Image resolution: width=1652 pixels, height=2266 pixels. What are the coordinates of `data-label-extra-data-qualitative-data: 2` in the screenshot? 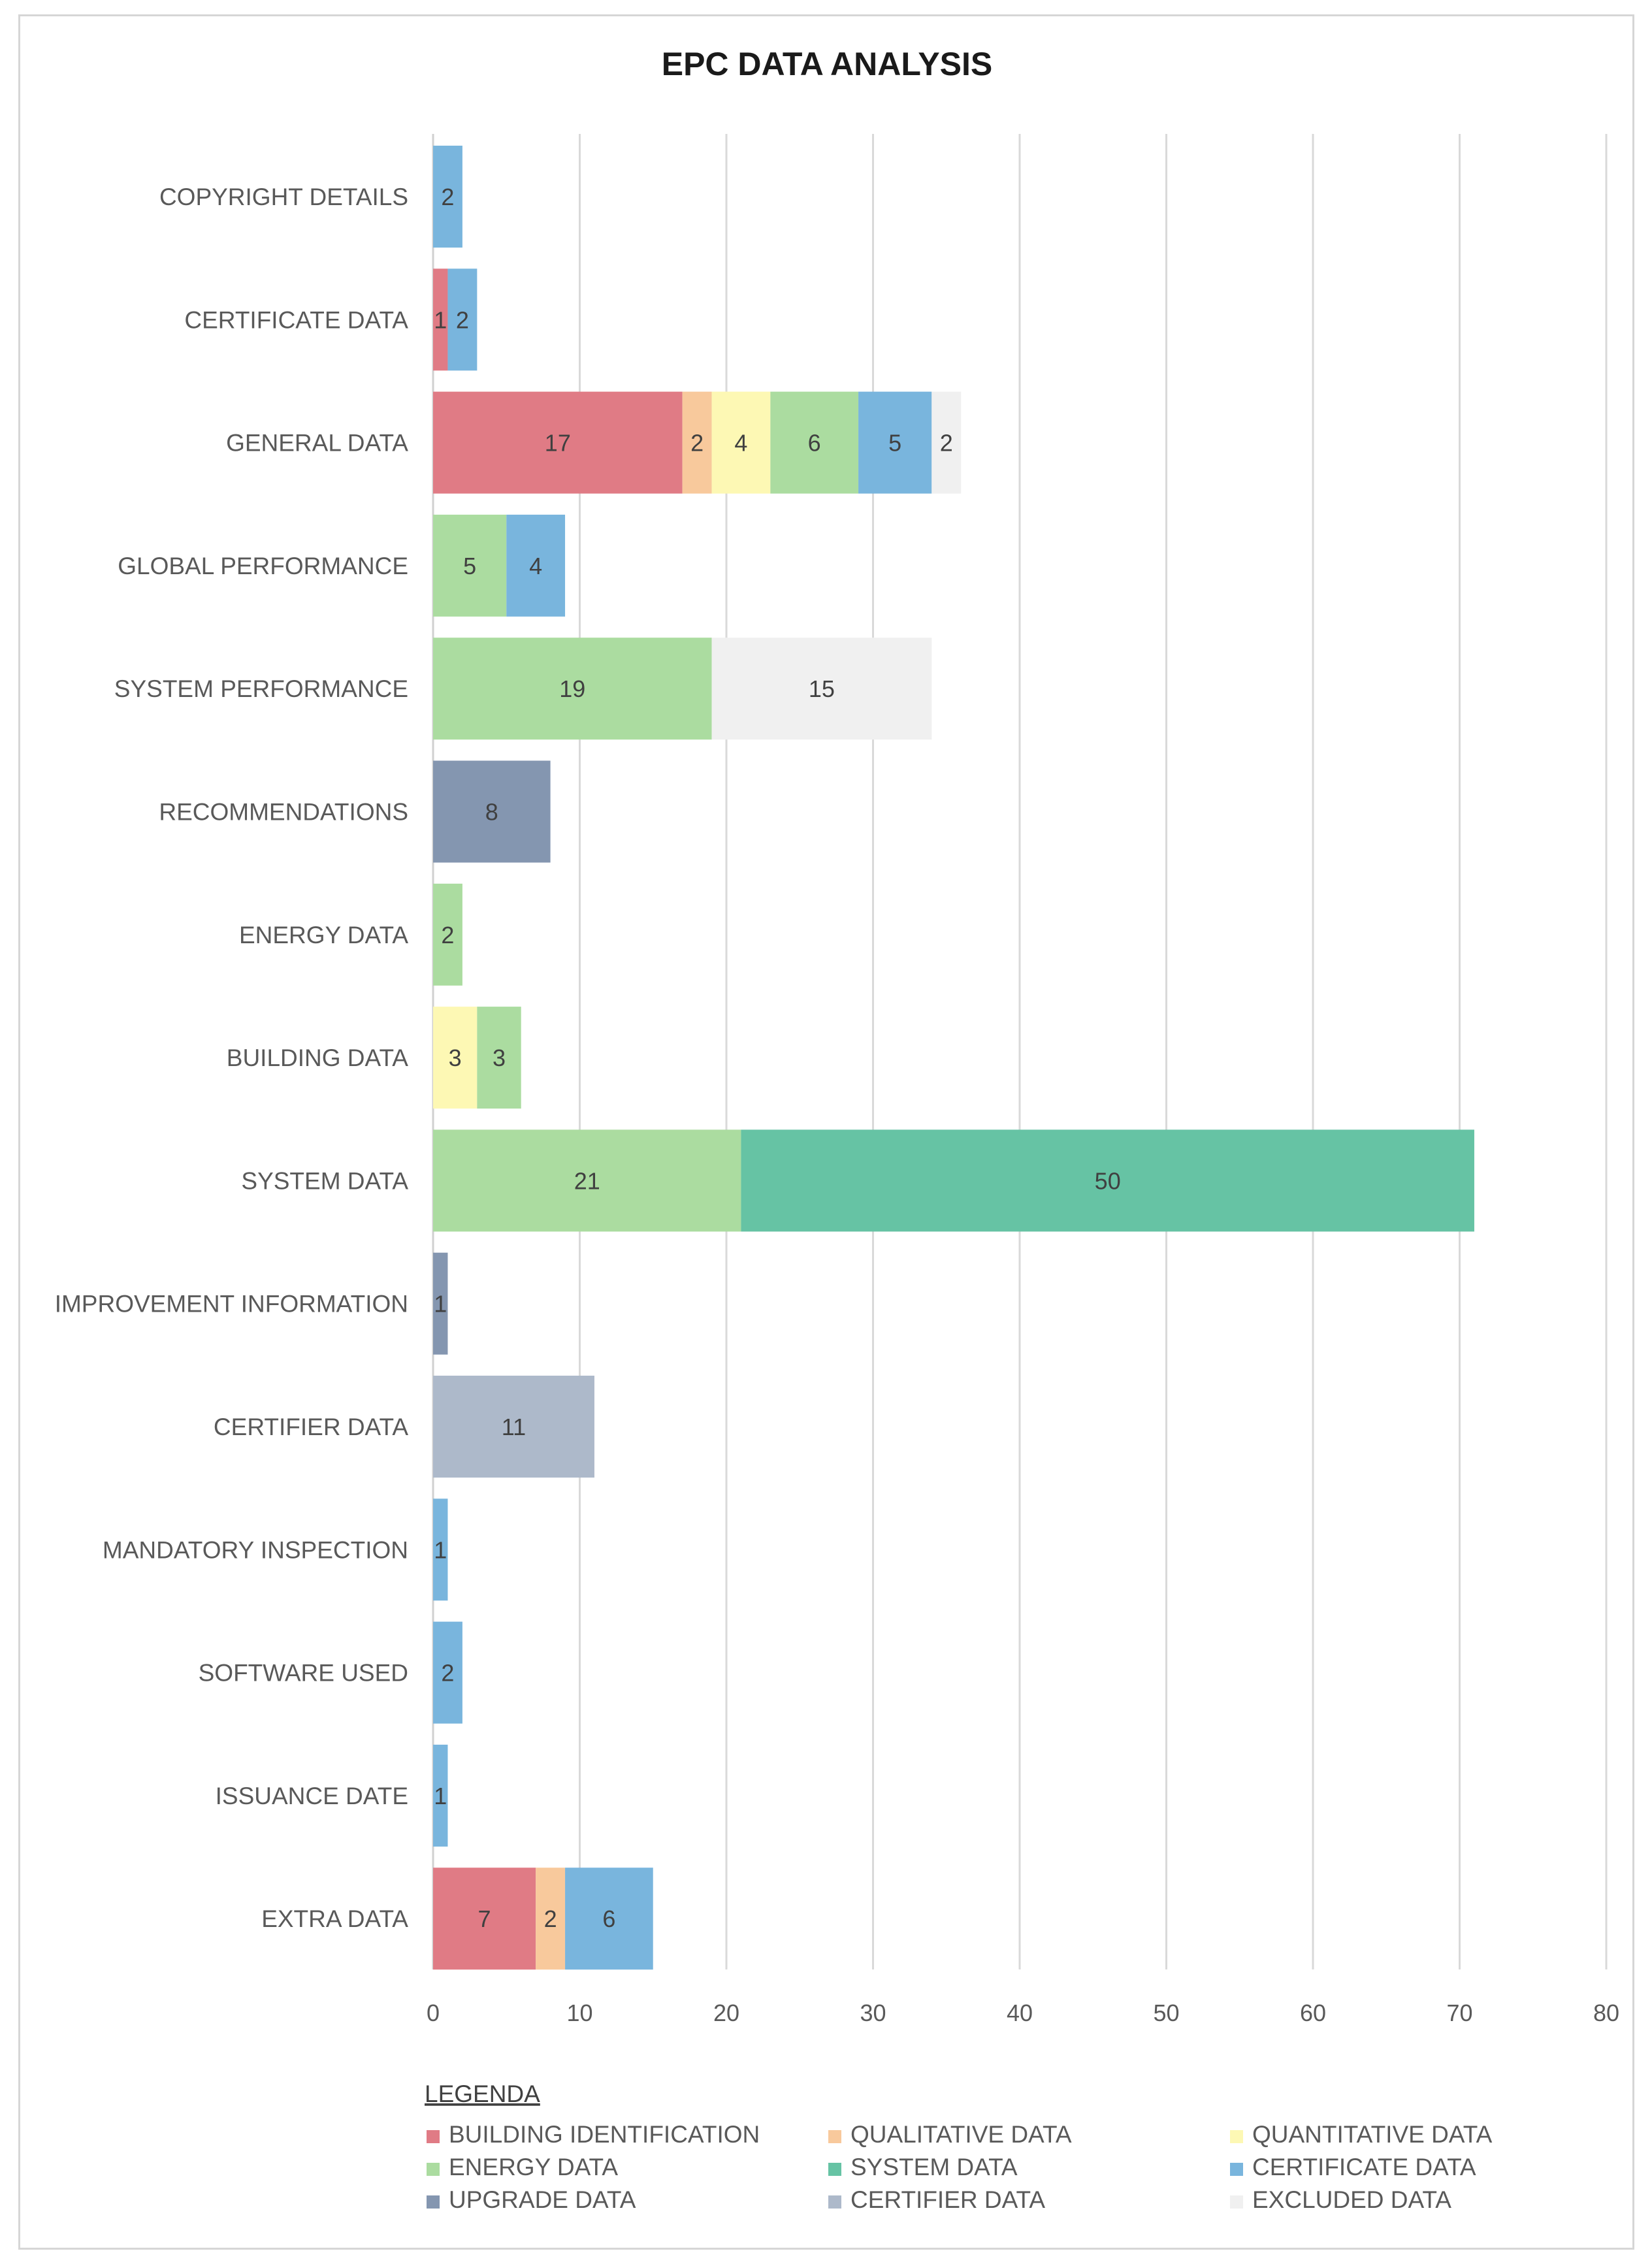 It's located at (550, 1918).